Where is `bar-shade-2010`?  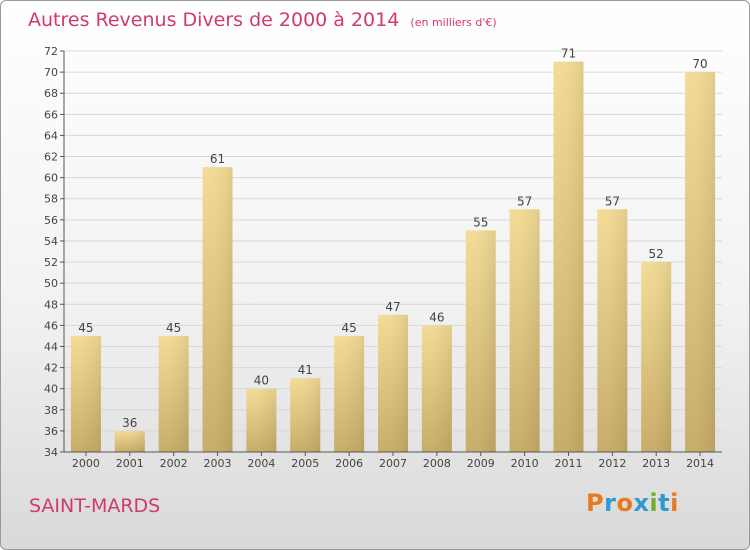
bar-shade-2010 is located at coordinates (524, 330).